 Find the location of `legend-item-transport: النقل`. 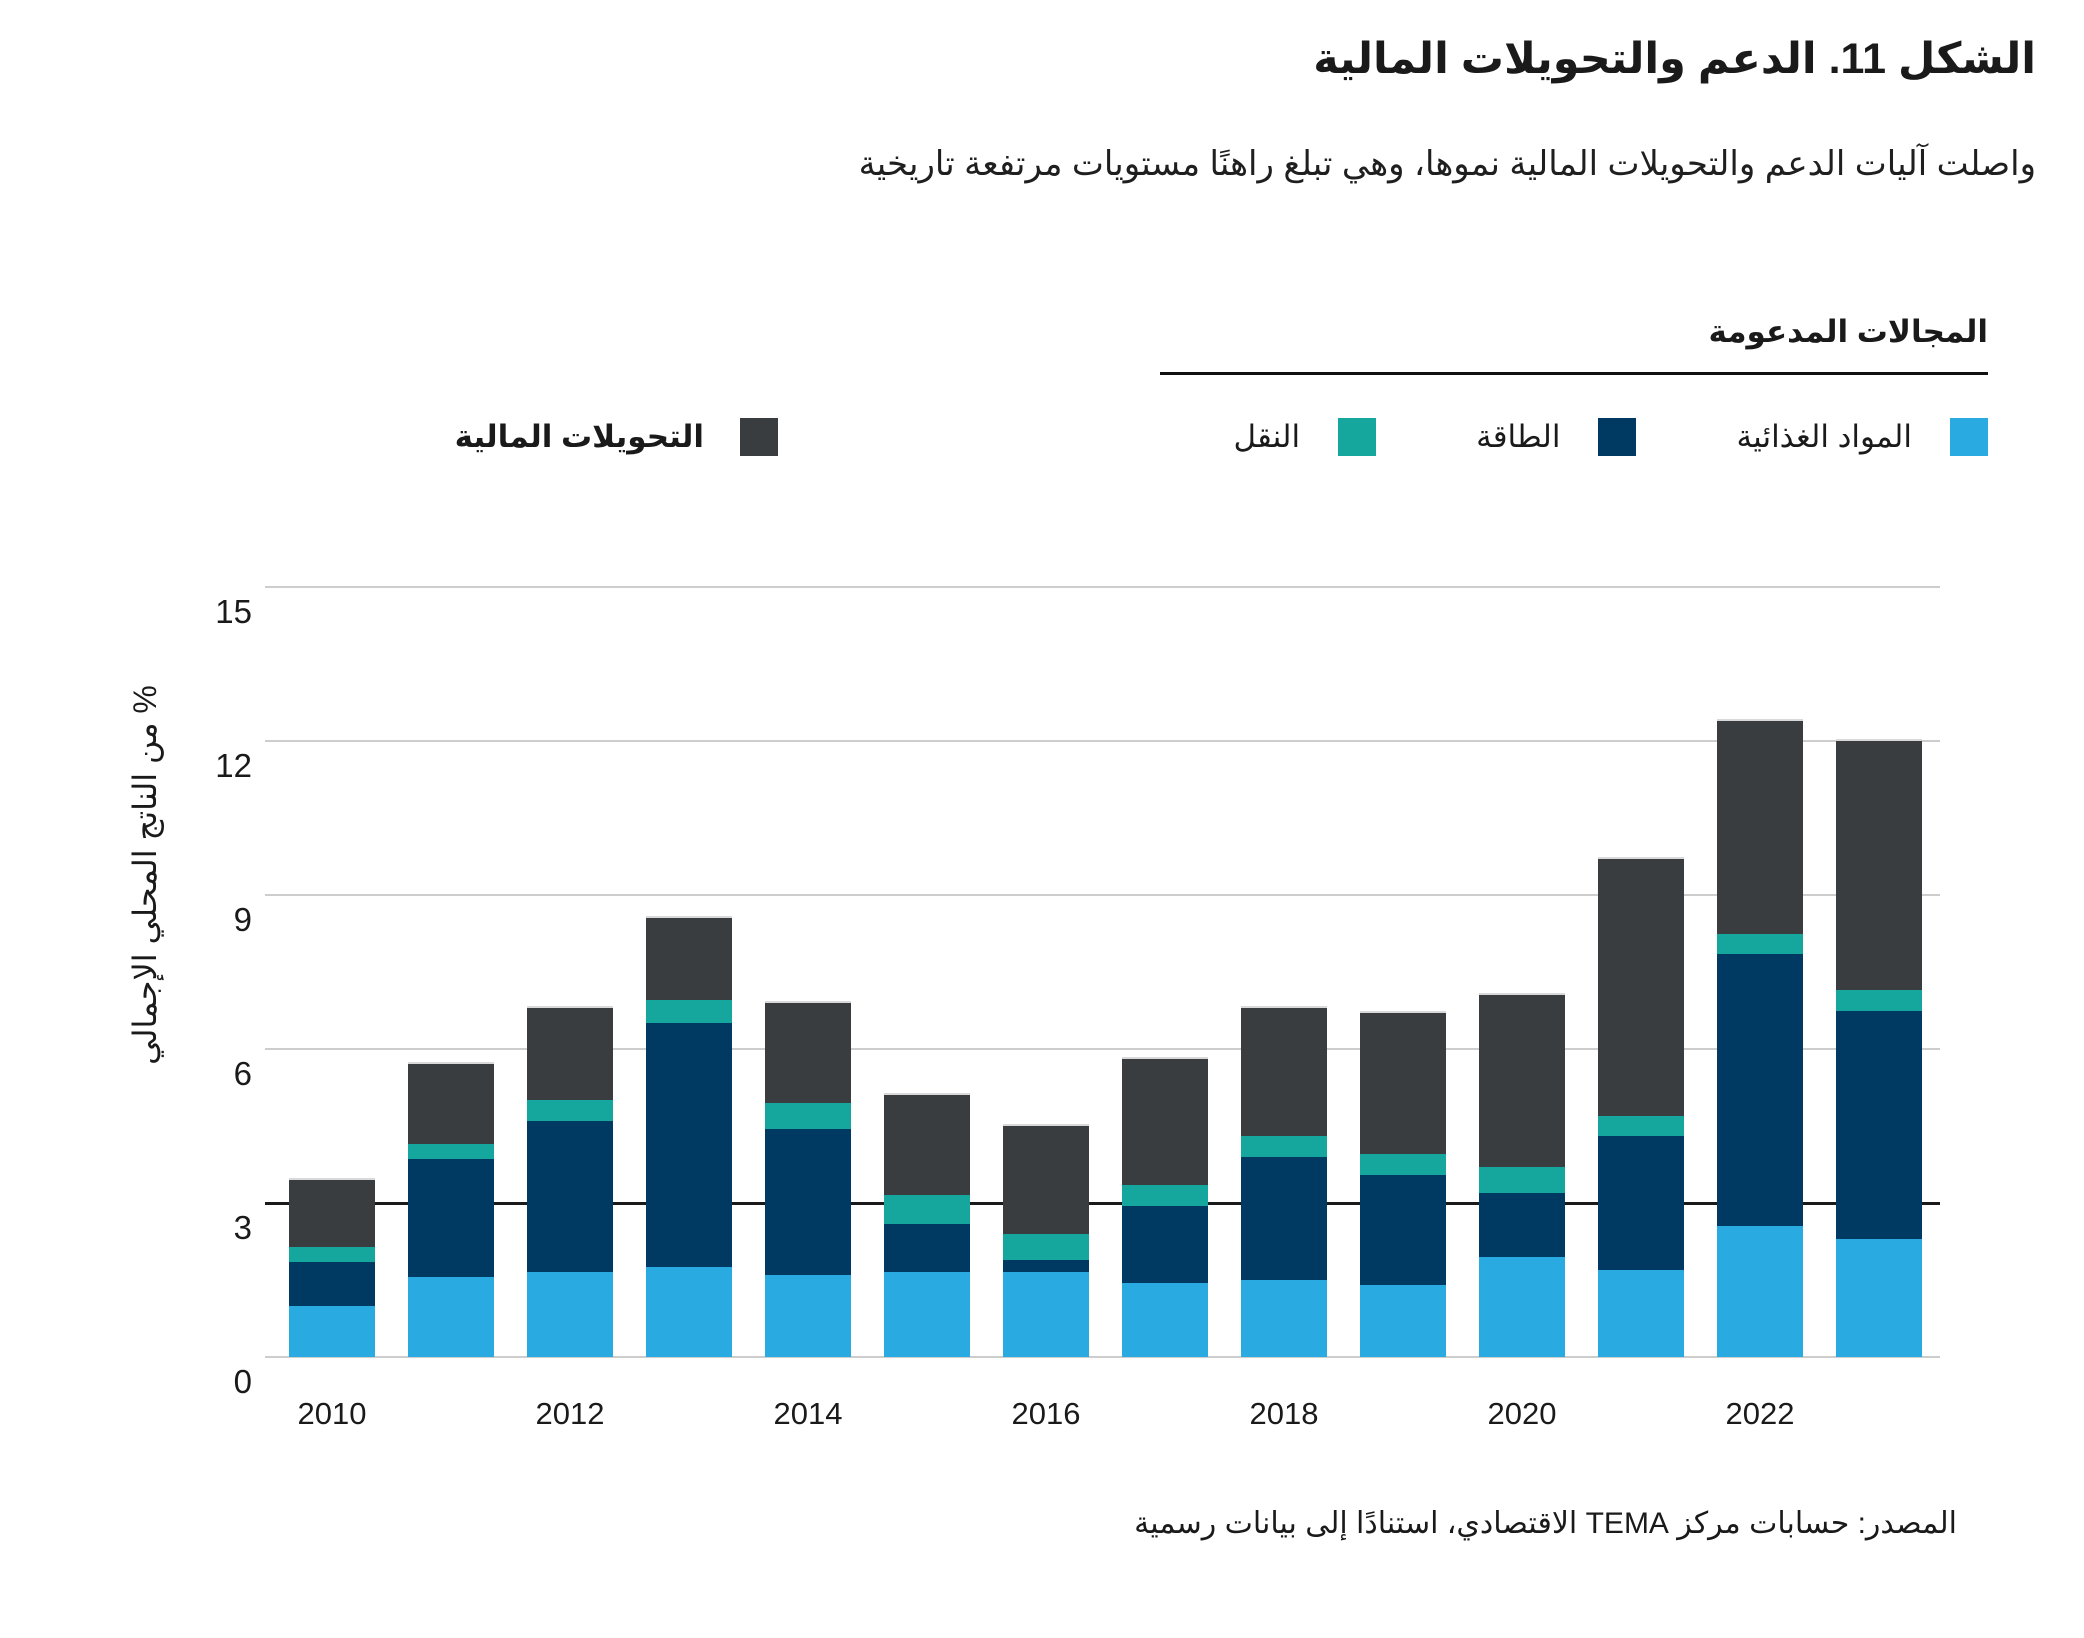

legend-item-transport: النقل is located at coordinates (1305, 437).